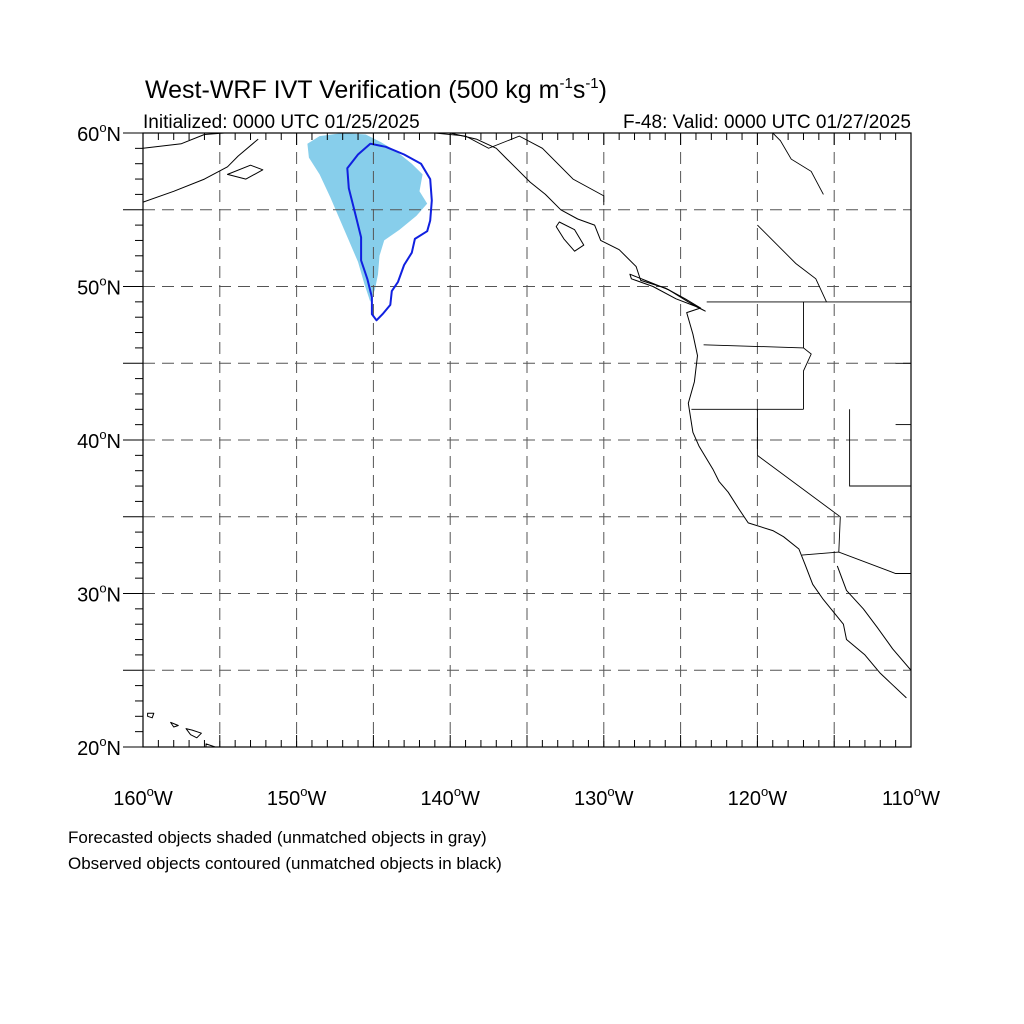  What do you see at coordinates (565, 83) in the screenshot?
I see `title-sup1: -1` at bounding box center [565, 83].